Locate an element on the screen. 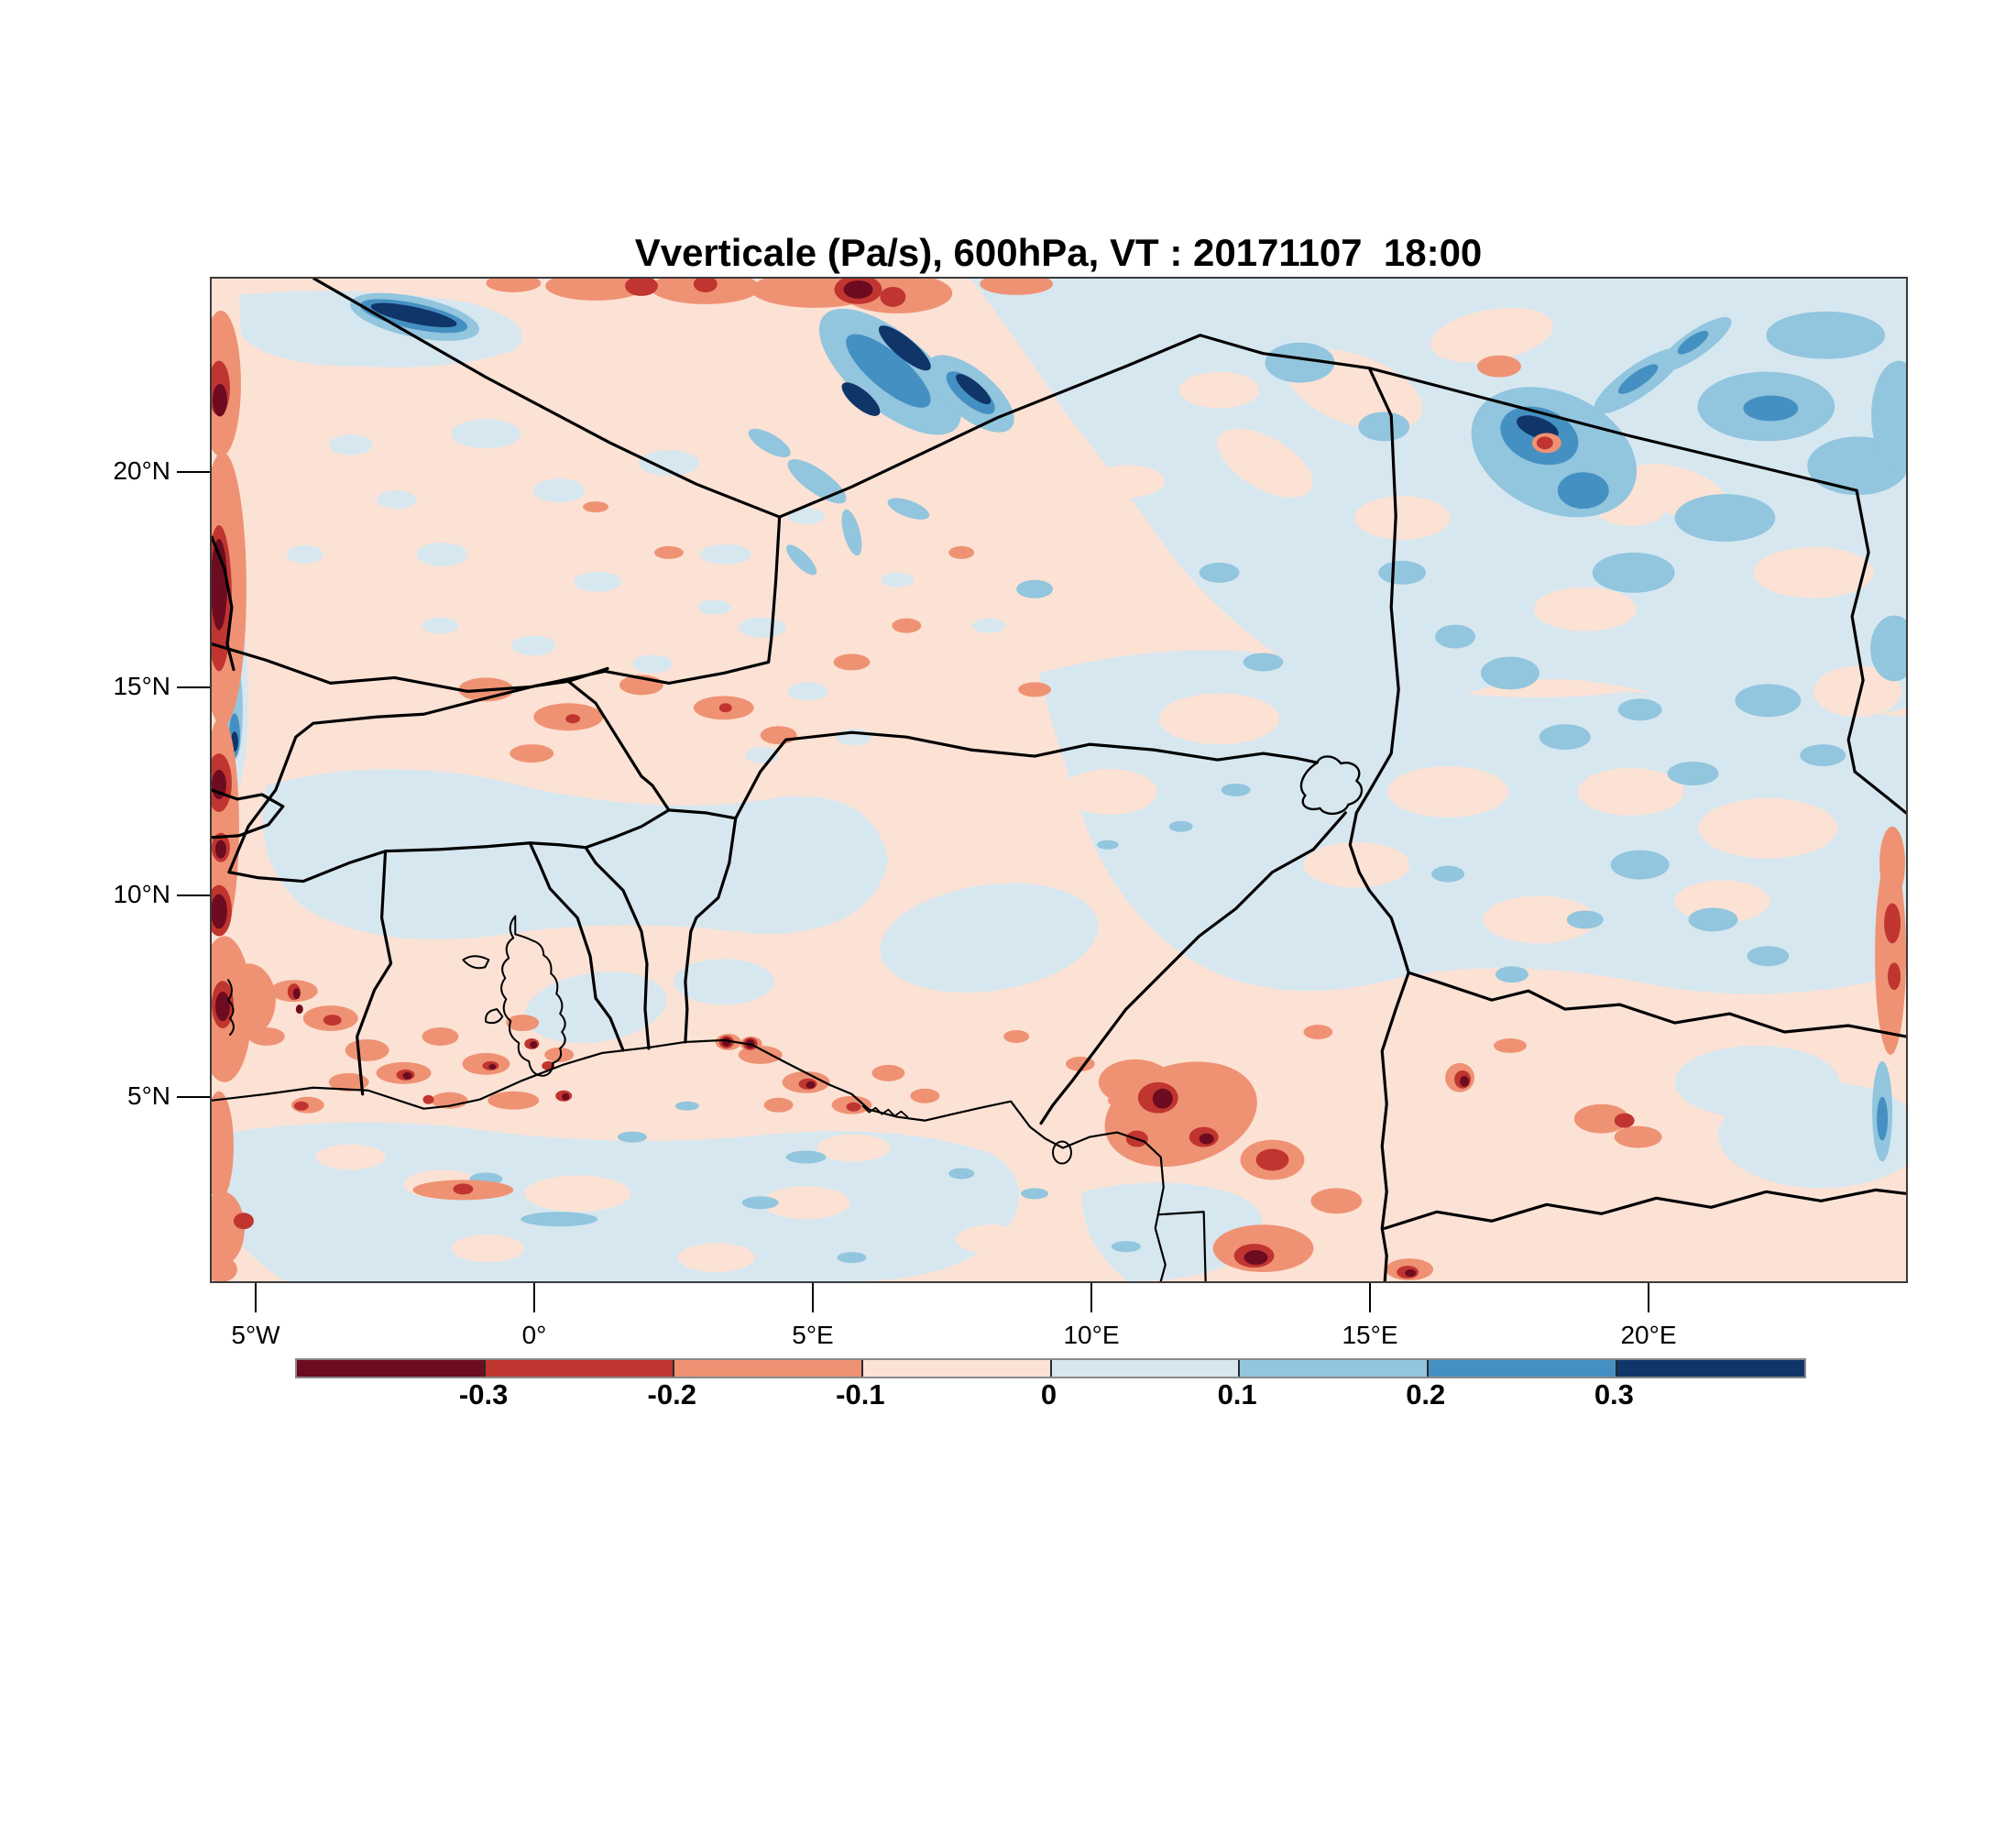 This screenshot has width=2016, height=1833. colorbar-tick-label: 0.3 is located at coordinates (1614, 1394).